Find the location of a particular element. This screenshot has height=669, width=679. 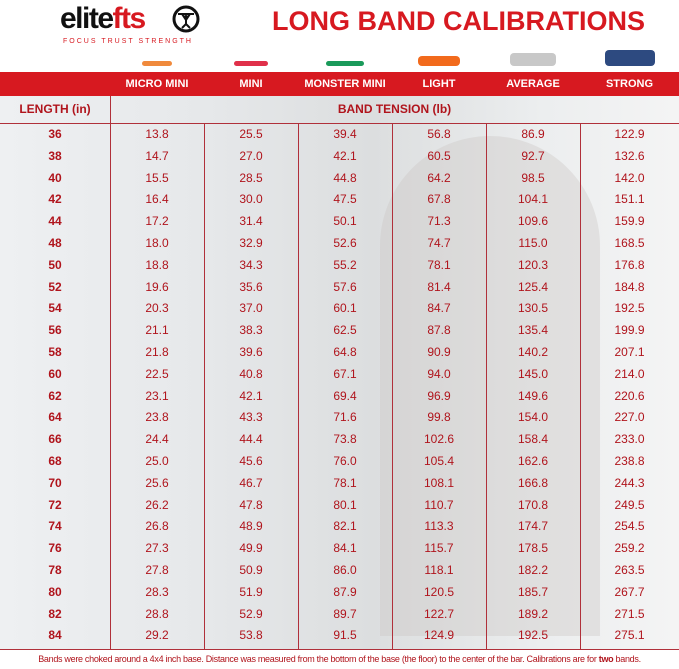

table-row: 76 27.3 49.9 84.1 115.7 178.5 259.2 is located at coordinates (339, 549).